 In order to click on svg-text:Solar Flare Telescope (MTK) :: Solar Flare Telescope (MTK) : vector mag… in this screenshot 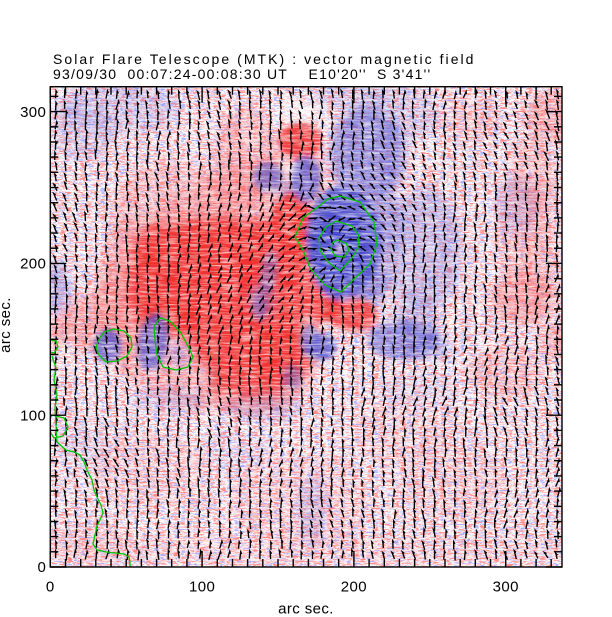, I will do `click(264, 59)`.